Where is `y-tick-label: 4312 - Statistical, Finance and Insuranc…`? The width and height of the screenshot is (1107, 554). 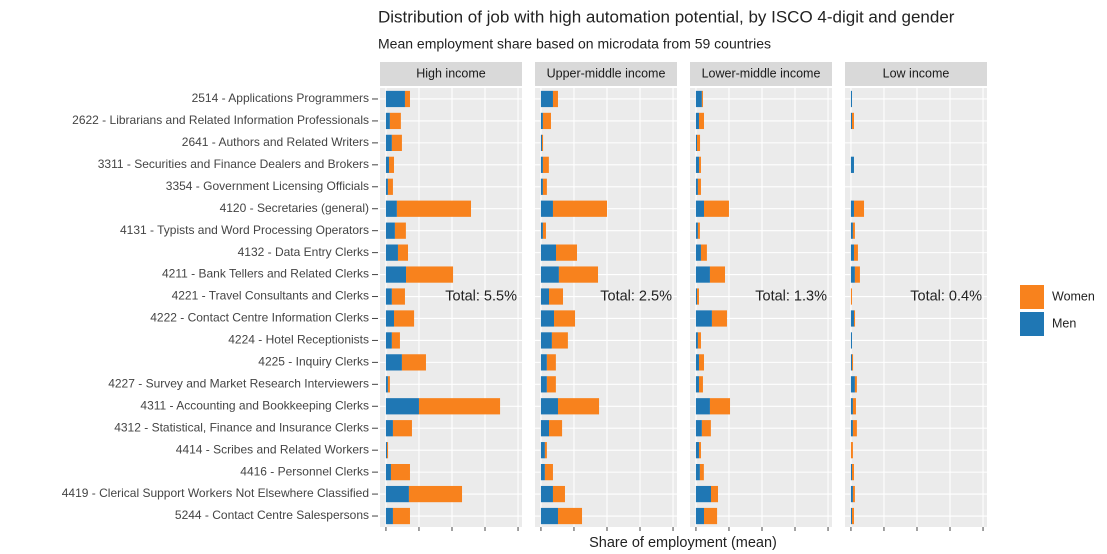
y-tick-label: 4312 - Statistical, Finance and Insuranc… is located at coordinates (241, 427).